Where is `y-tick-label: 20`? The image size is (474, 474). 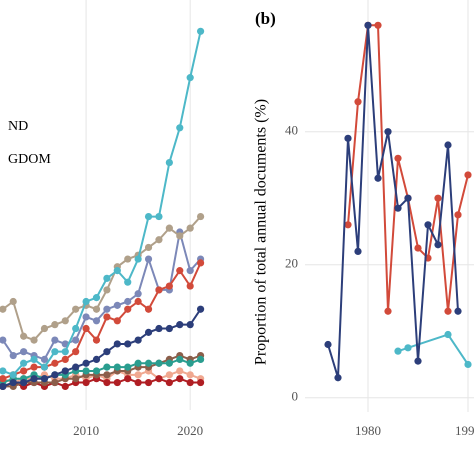
y-tick-label: 20 is located at coordinates (291, 263).